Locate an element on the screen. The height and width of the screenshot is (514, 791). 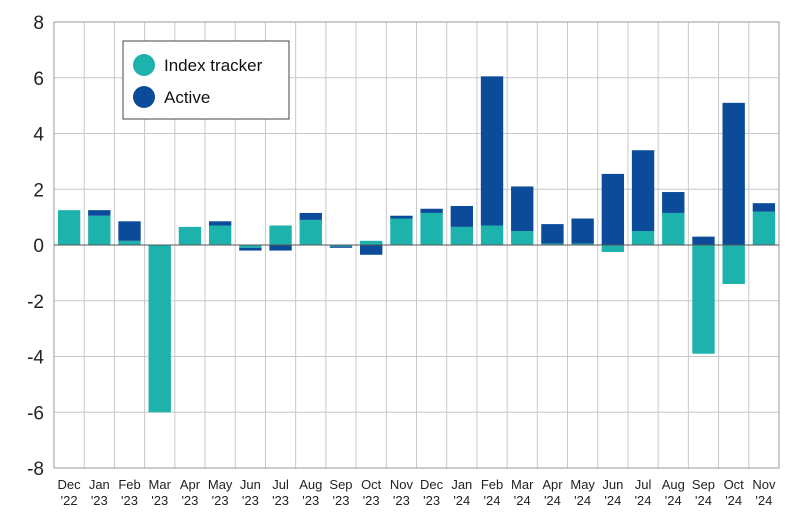
legend-label: Active is located at coordinates (187, 97).